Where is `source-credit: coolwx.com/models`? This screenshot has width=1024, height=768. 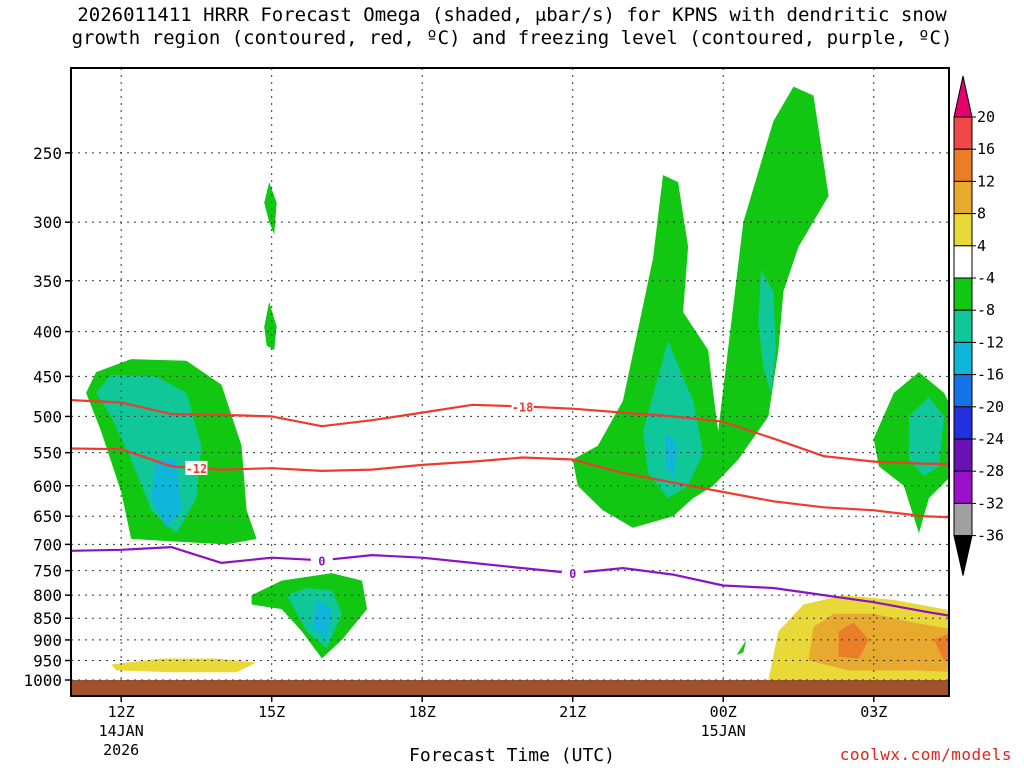 source-credit: coolwx.com/models is located at coordinates (925, 754).